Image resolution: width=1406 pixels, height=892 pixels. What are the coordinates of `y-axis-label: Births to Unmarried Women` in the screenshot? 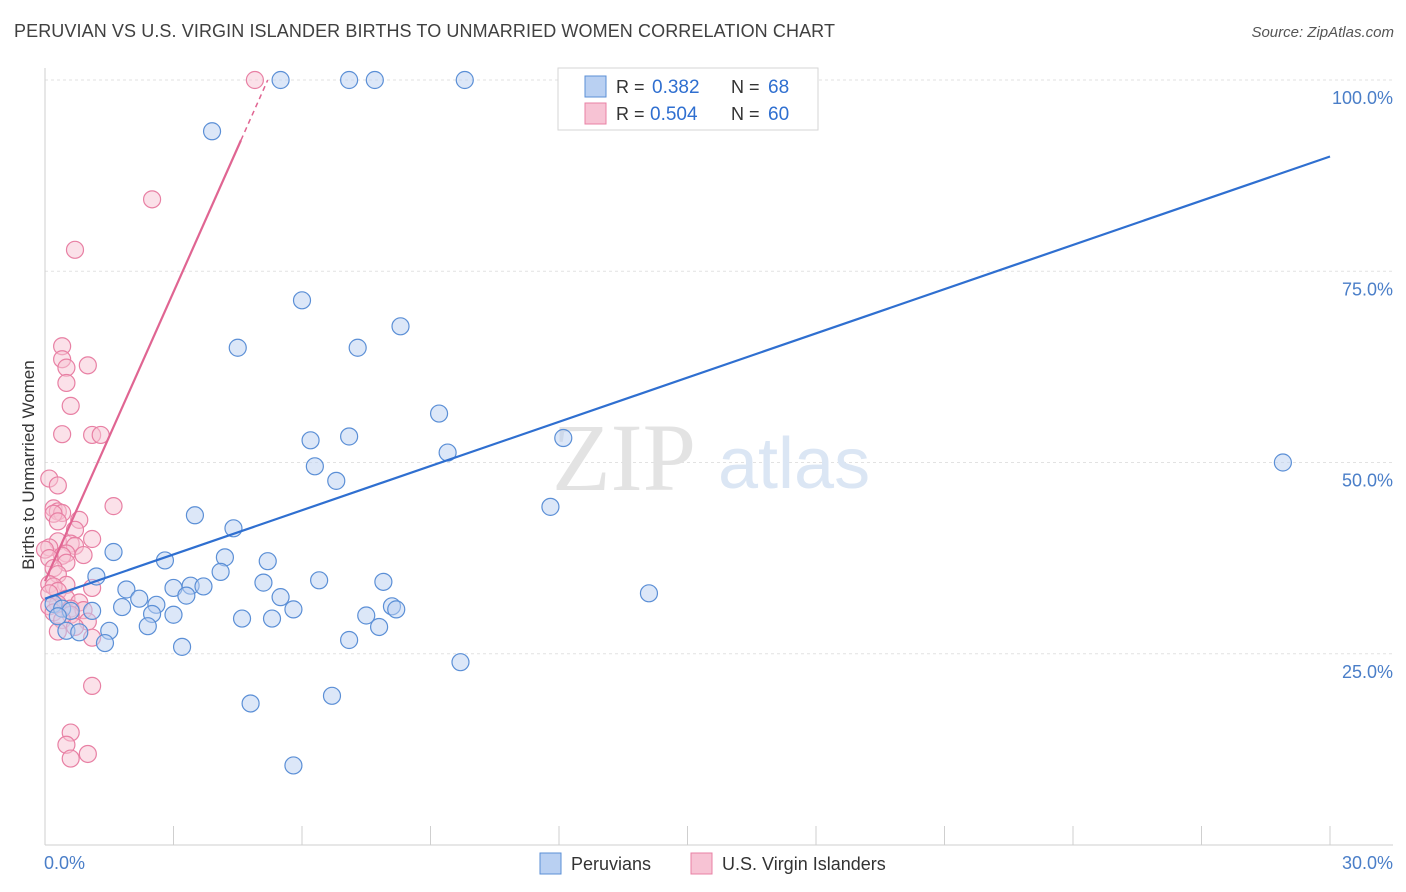 It's located at (28, 464).